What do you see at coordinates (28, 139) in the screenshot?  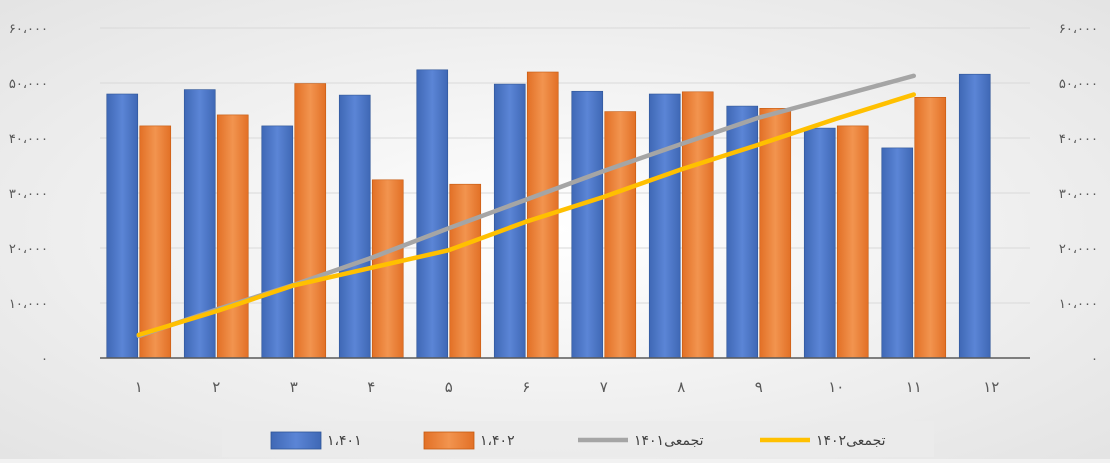 I see `y-tick-label-left: ۴۰،۰۰۰` at bounding box center [28, 139].